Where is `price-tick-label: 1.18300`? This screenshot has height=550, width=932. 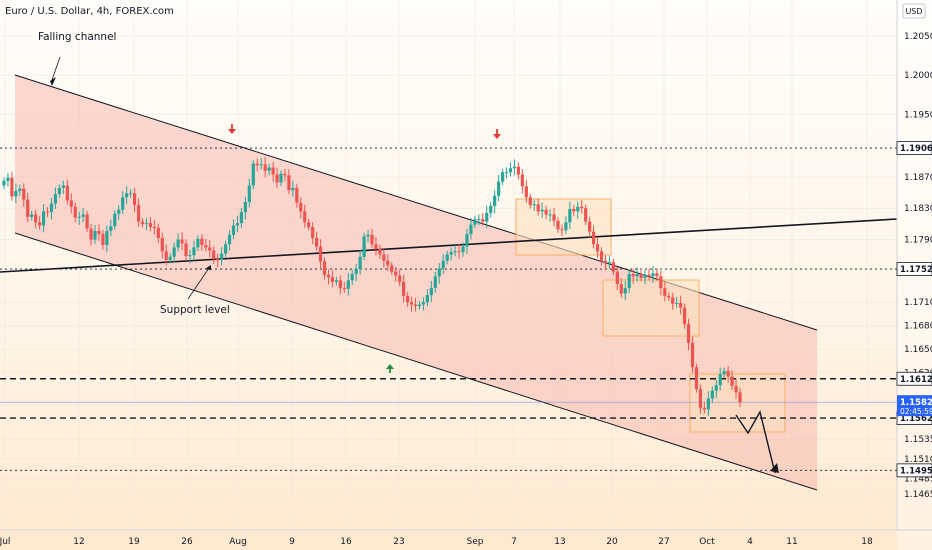
price-tick-label: 1.18300 is located at coordinates (918, 209).